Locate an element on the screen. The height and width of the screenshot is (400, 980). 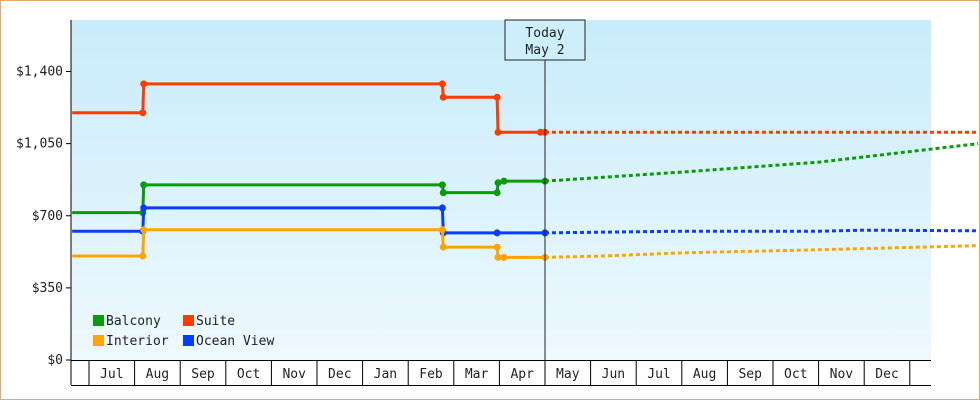
today-box is located at coordinates (545, 40).